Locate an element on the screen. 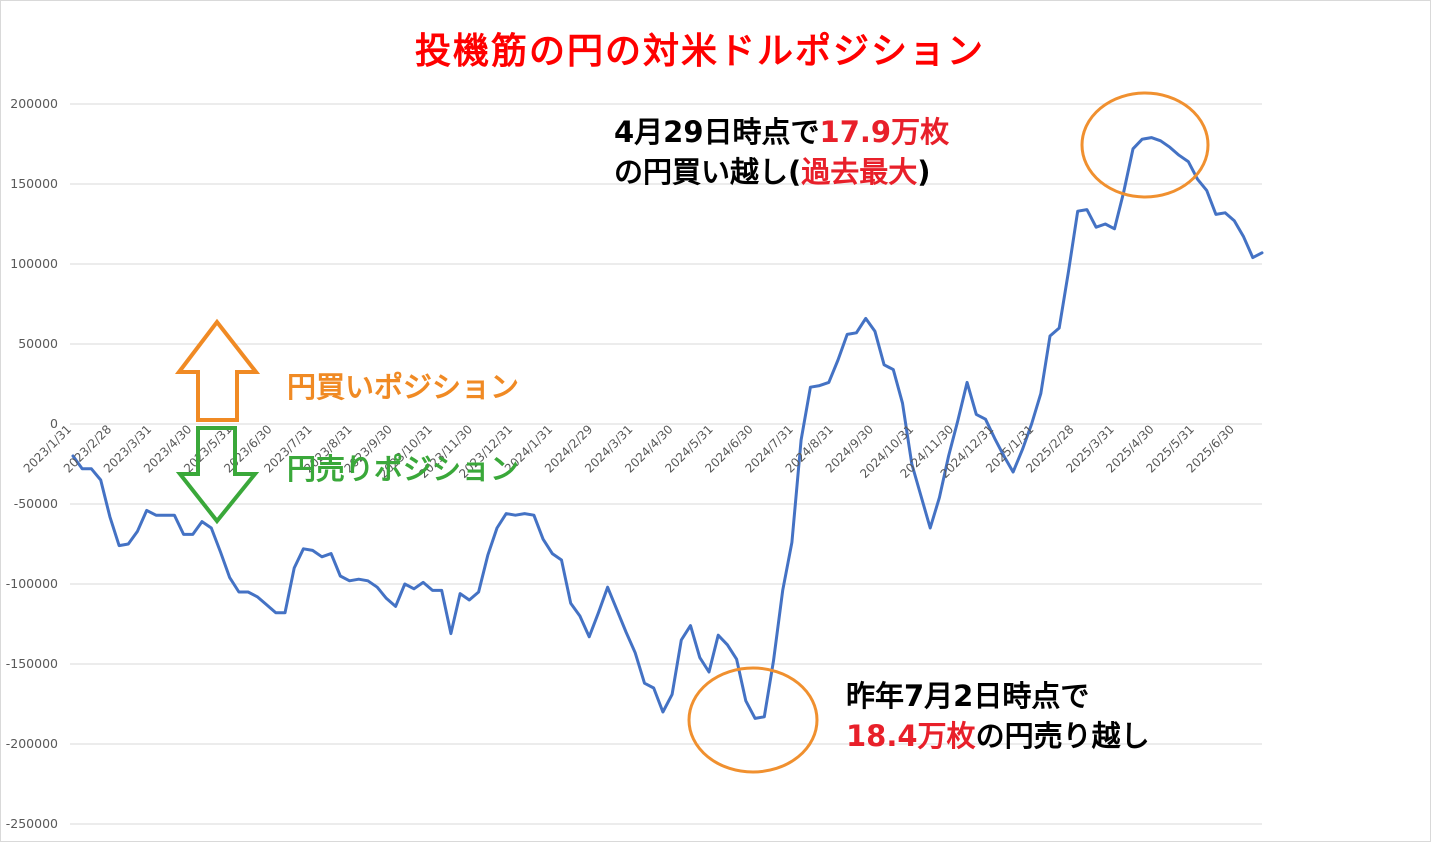 This screenshot has width=1431, height=842. peak-value-text: 17.9万枚 is located at coordinates (884, 132).